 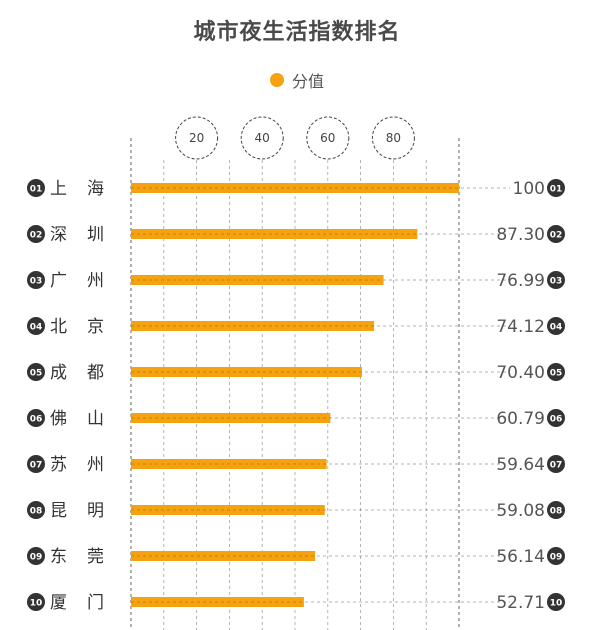 I want to click on value-label: 56.14, so click(x=520, y=557).